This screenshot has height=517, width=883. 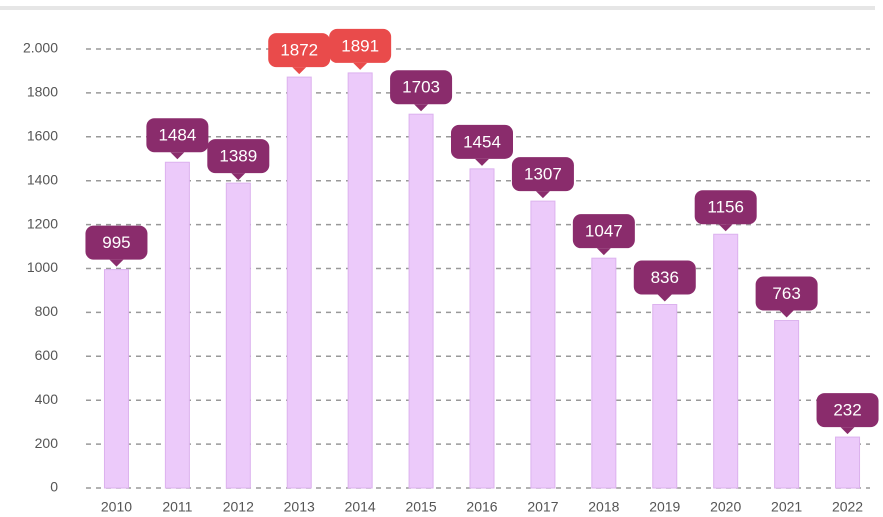 I want to click on x-tick-label: 2011, so click(x=177, y=507).